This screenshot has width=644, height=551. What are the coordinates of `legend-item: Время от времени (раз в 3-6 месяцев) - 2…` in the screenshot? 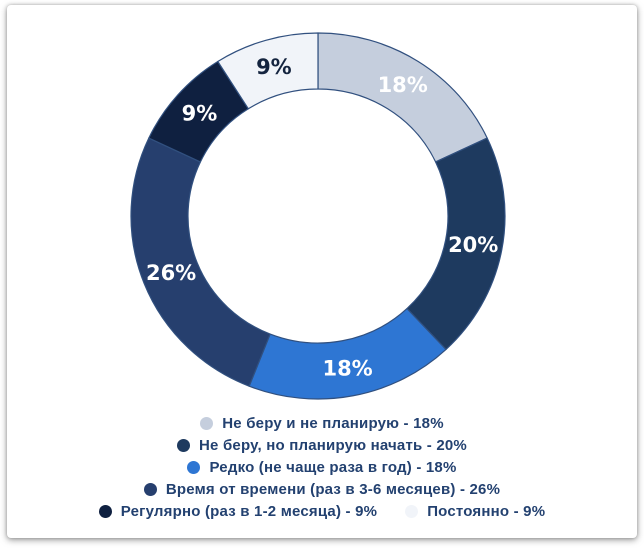 It's located at (322, 489).